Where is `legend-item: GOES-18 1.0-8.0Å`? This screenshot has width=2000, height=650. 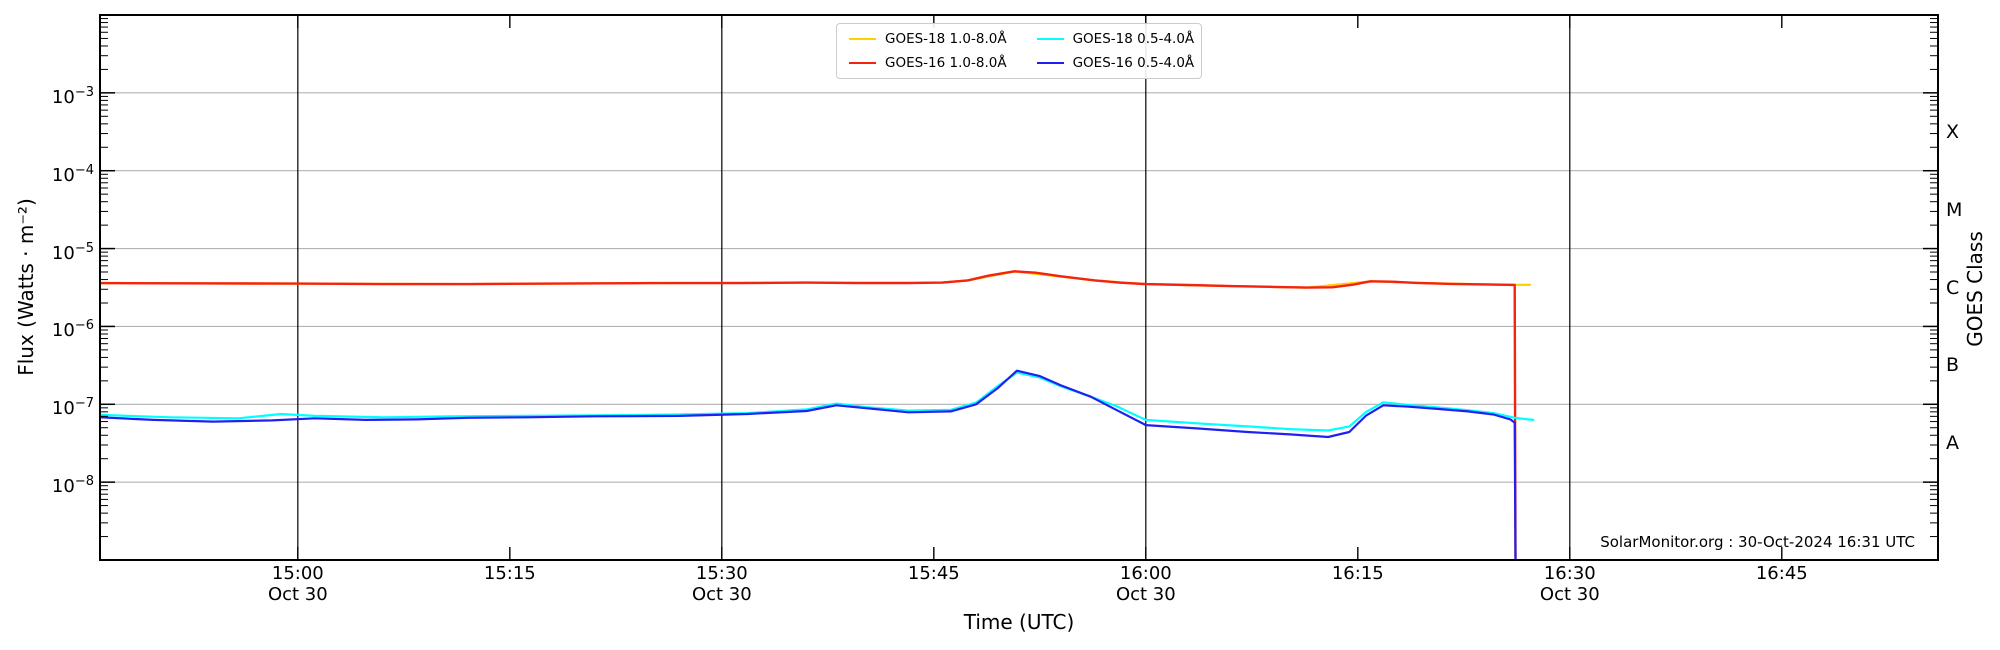 legend-item: GOES-18 1.0-8.0Å is located at coordinates (928, 39).